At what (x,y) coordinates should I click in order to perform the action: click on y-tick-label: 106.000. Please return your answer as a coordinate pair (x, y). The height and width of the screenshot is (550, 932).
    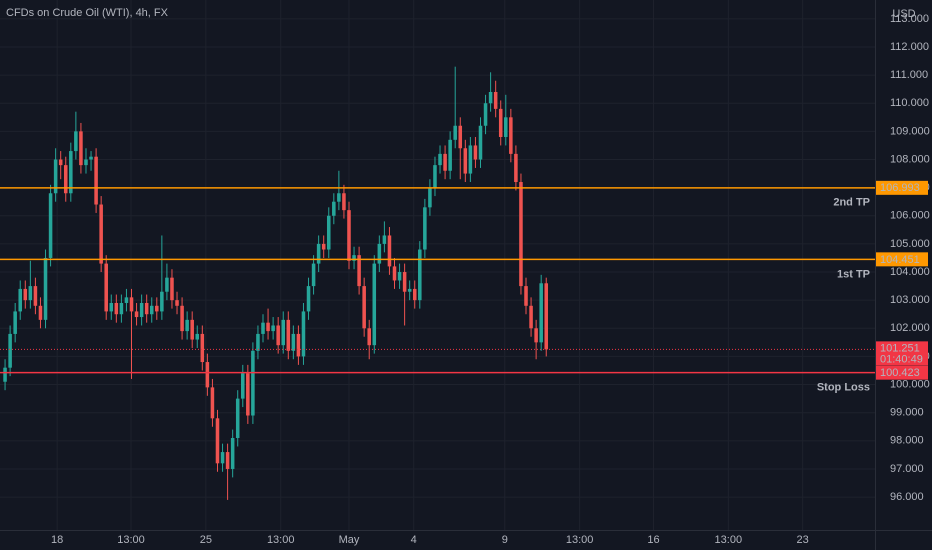
    Looking at the image, I should click on (910, 216).